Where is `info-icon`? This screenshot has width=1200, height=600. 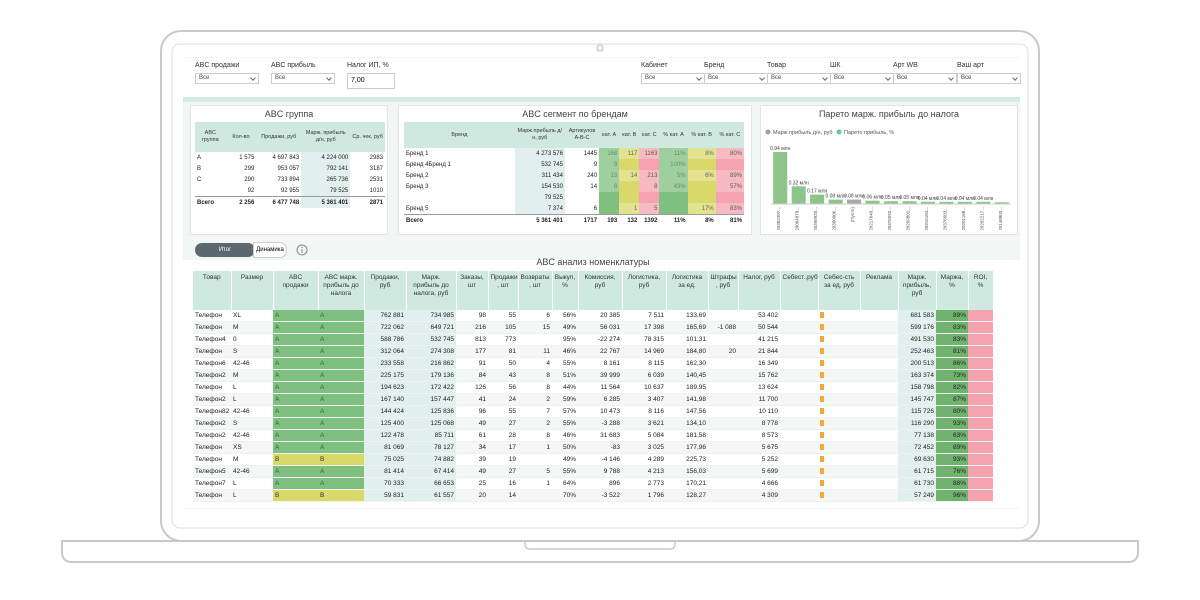 info-icon is located at coordinates (302, 250).